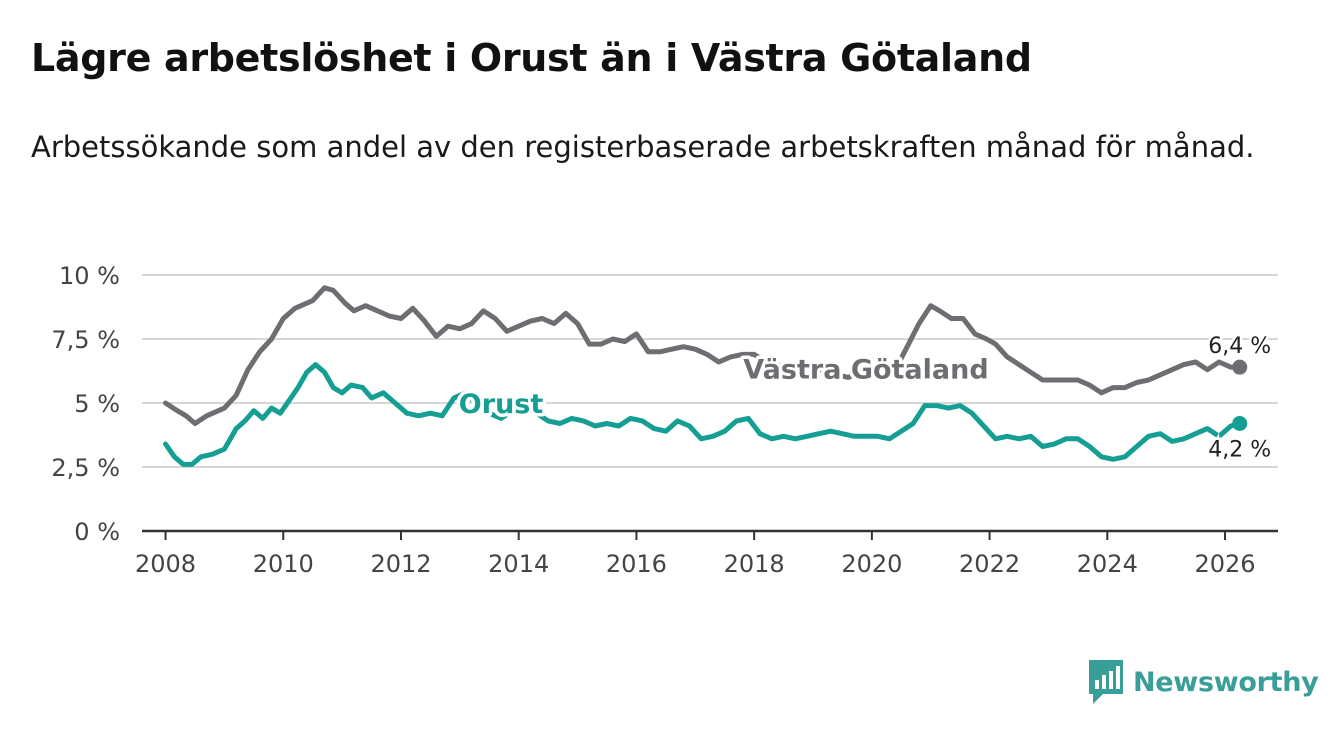  Describe the element at coordinates (1239, 346) in the screenshot. I see `end-value-label-vg: 6,4 %` at that location.